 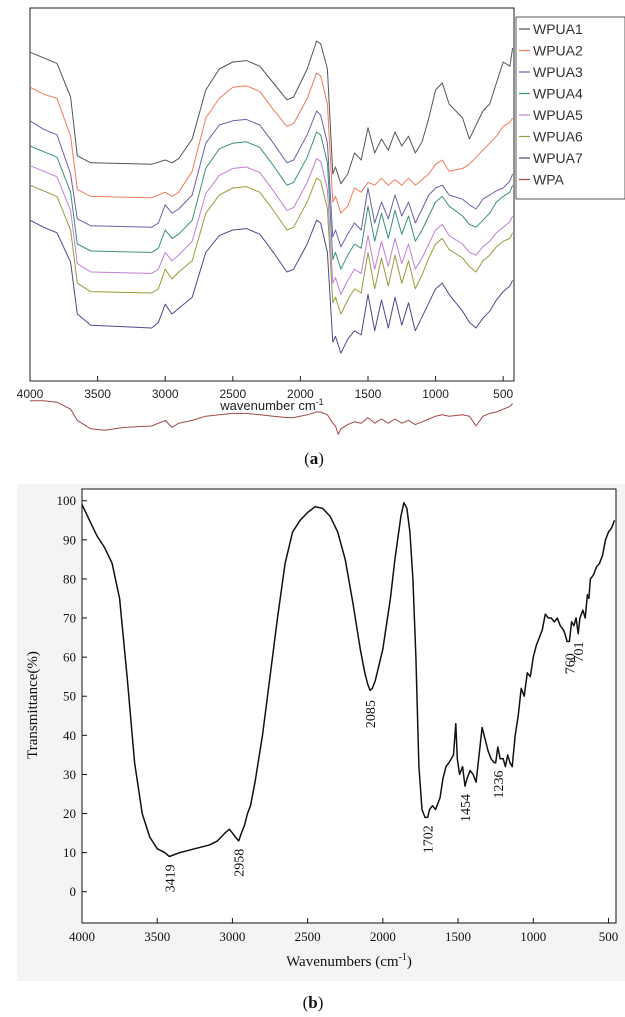 I want to click on panel-a-legend-entry: WPUA5, so click(x=558, y=115).